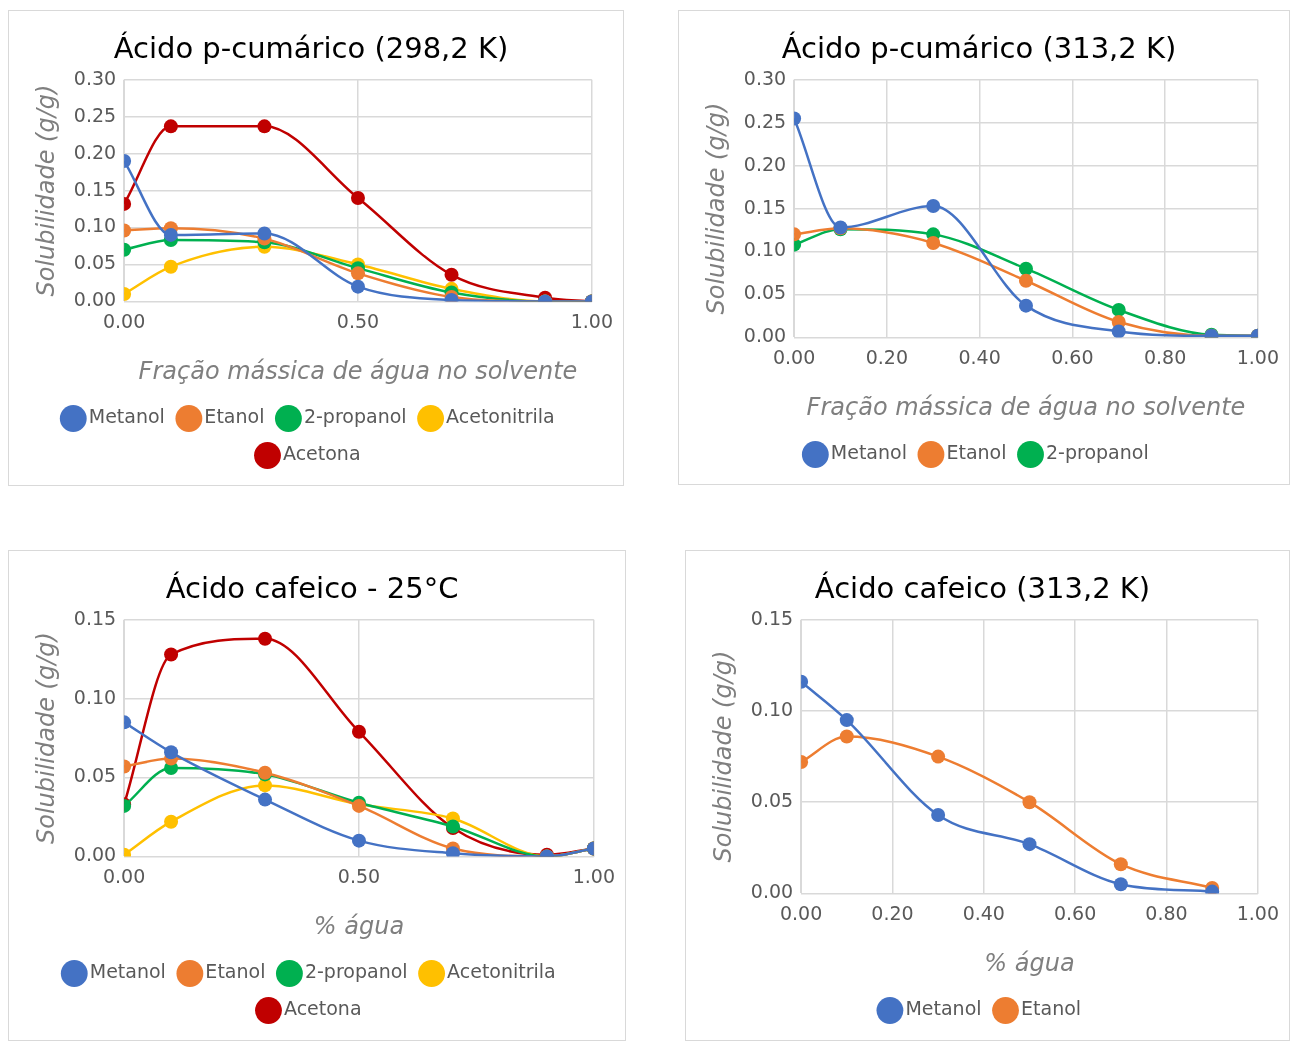  Describe the element at coordinates (311, 47) in the screenshot. I see `chart-title: Ácido p-cumárico (298,2 K)` at that location.